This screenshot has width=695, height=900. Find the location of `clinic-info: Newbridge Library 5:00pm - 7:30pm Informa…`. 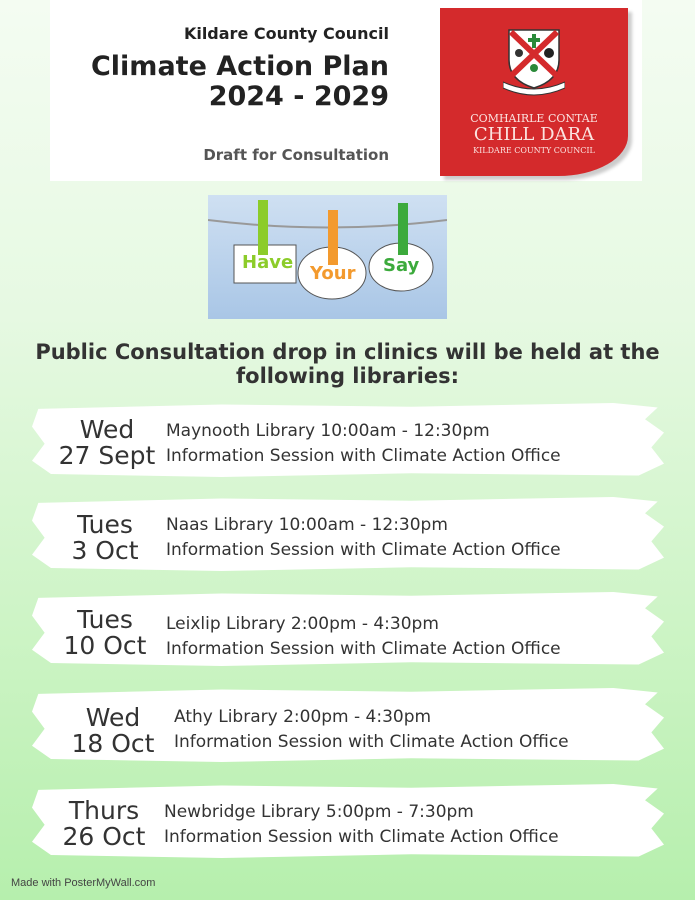

clinic-info: Newbridge Library 5:00pm - 7:30pm Informa… is located at coordinates (361, 824).